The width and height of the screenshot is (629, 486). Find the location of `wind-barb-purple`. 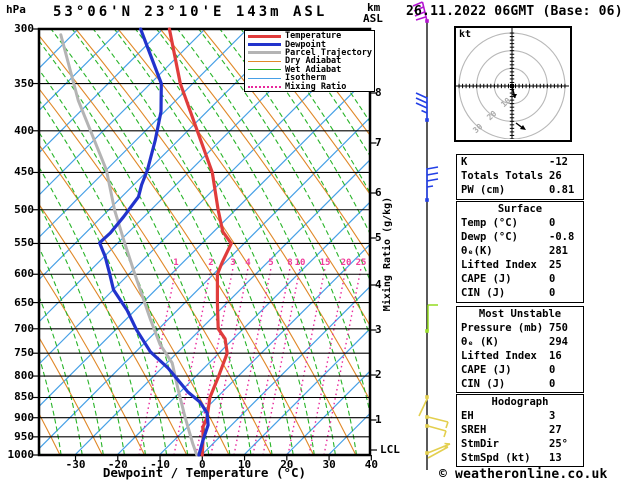

wind-barb-purple is located at coordinates (420, 12).